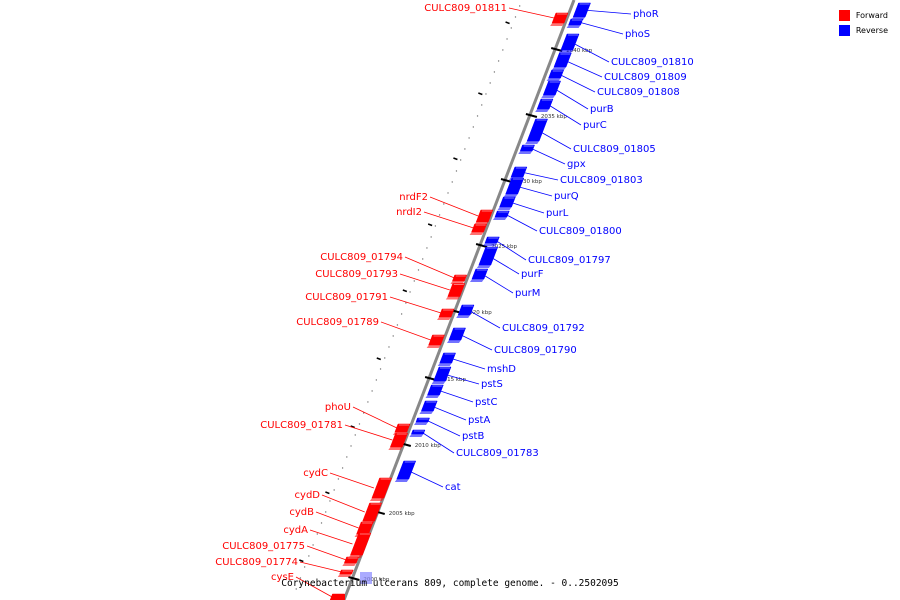  What do you see at coordinates (337, 322) in the screenshot?
I see `gene-label-culc809-01789: CULC809_01789` at bounding box center [337, 322].